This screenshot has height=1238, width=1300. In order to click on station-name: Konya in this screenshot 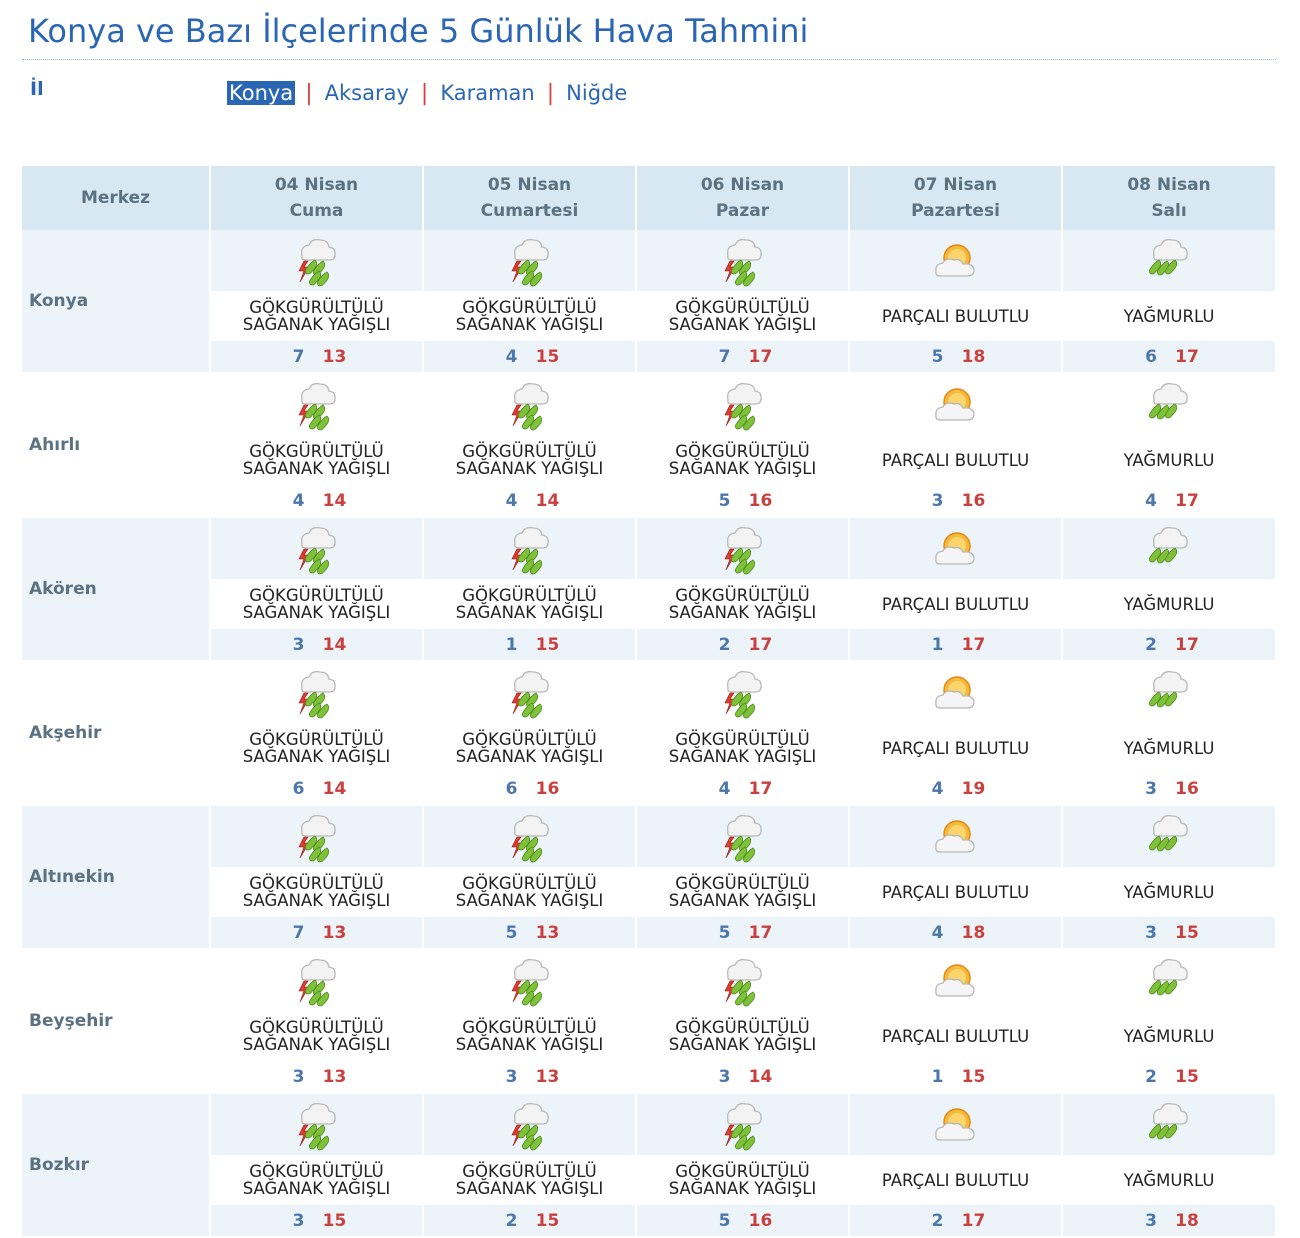, I will do `click(116, 301)`.